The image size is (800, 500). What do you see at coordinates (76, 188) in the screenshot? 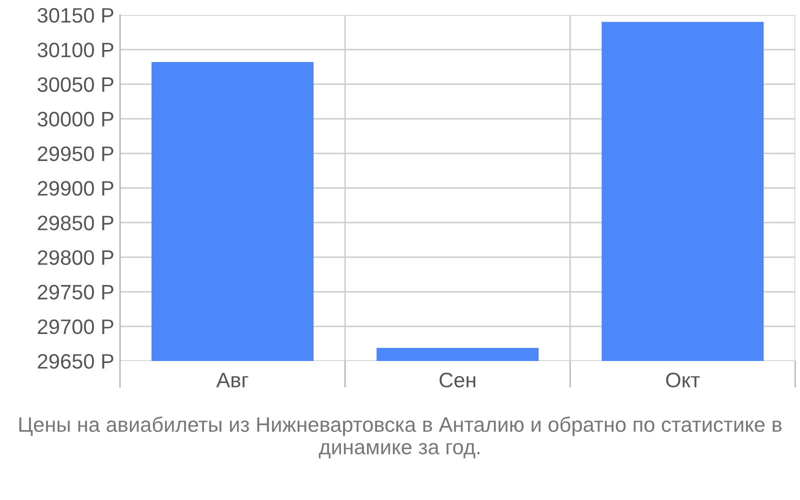
I see `y-tick-label: 29900 Р` at bounding box center [76, 188].